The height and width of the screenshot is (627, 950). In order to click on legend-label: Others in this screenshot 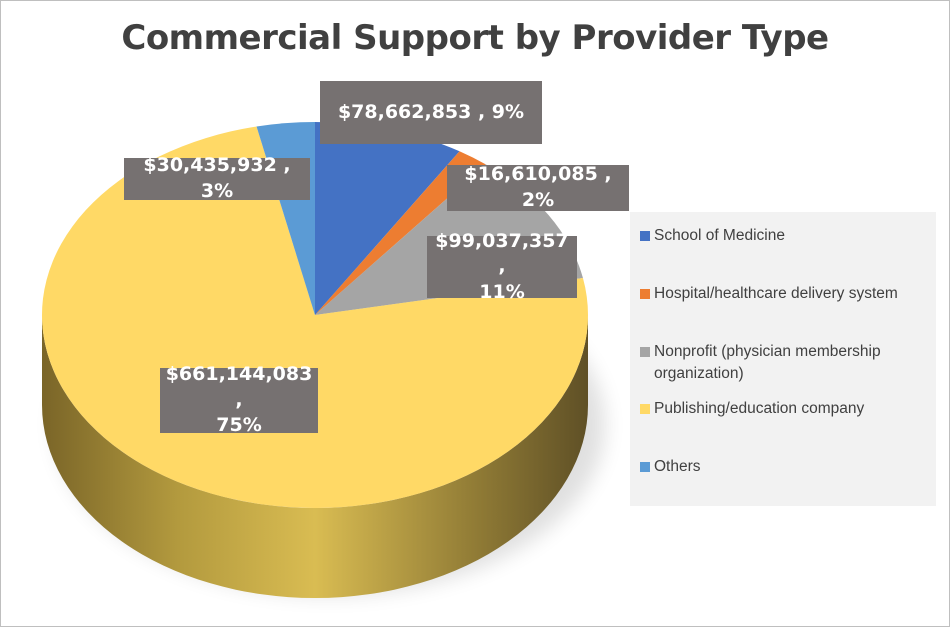, I will do `click(677, 466)`.